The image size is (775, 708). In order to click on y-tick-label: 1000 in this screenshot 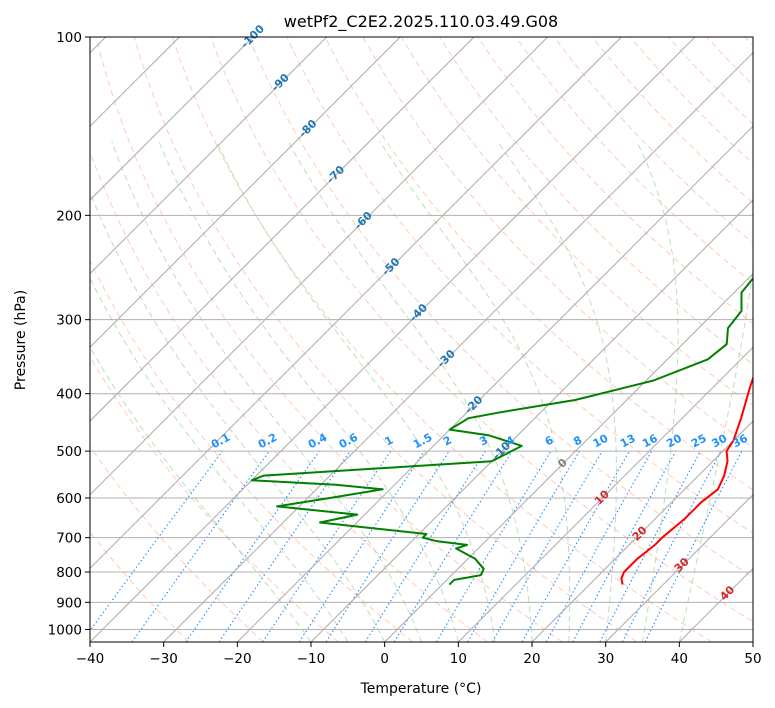, I will do `click(65, 630)`.